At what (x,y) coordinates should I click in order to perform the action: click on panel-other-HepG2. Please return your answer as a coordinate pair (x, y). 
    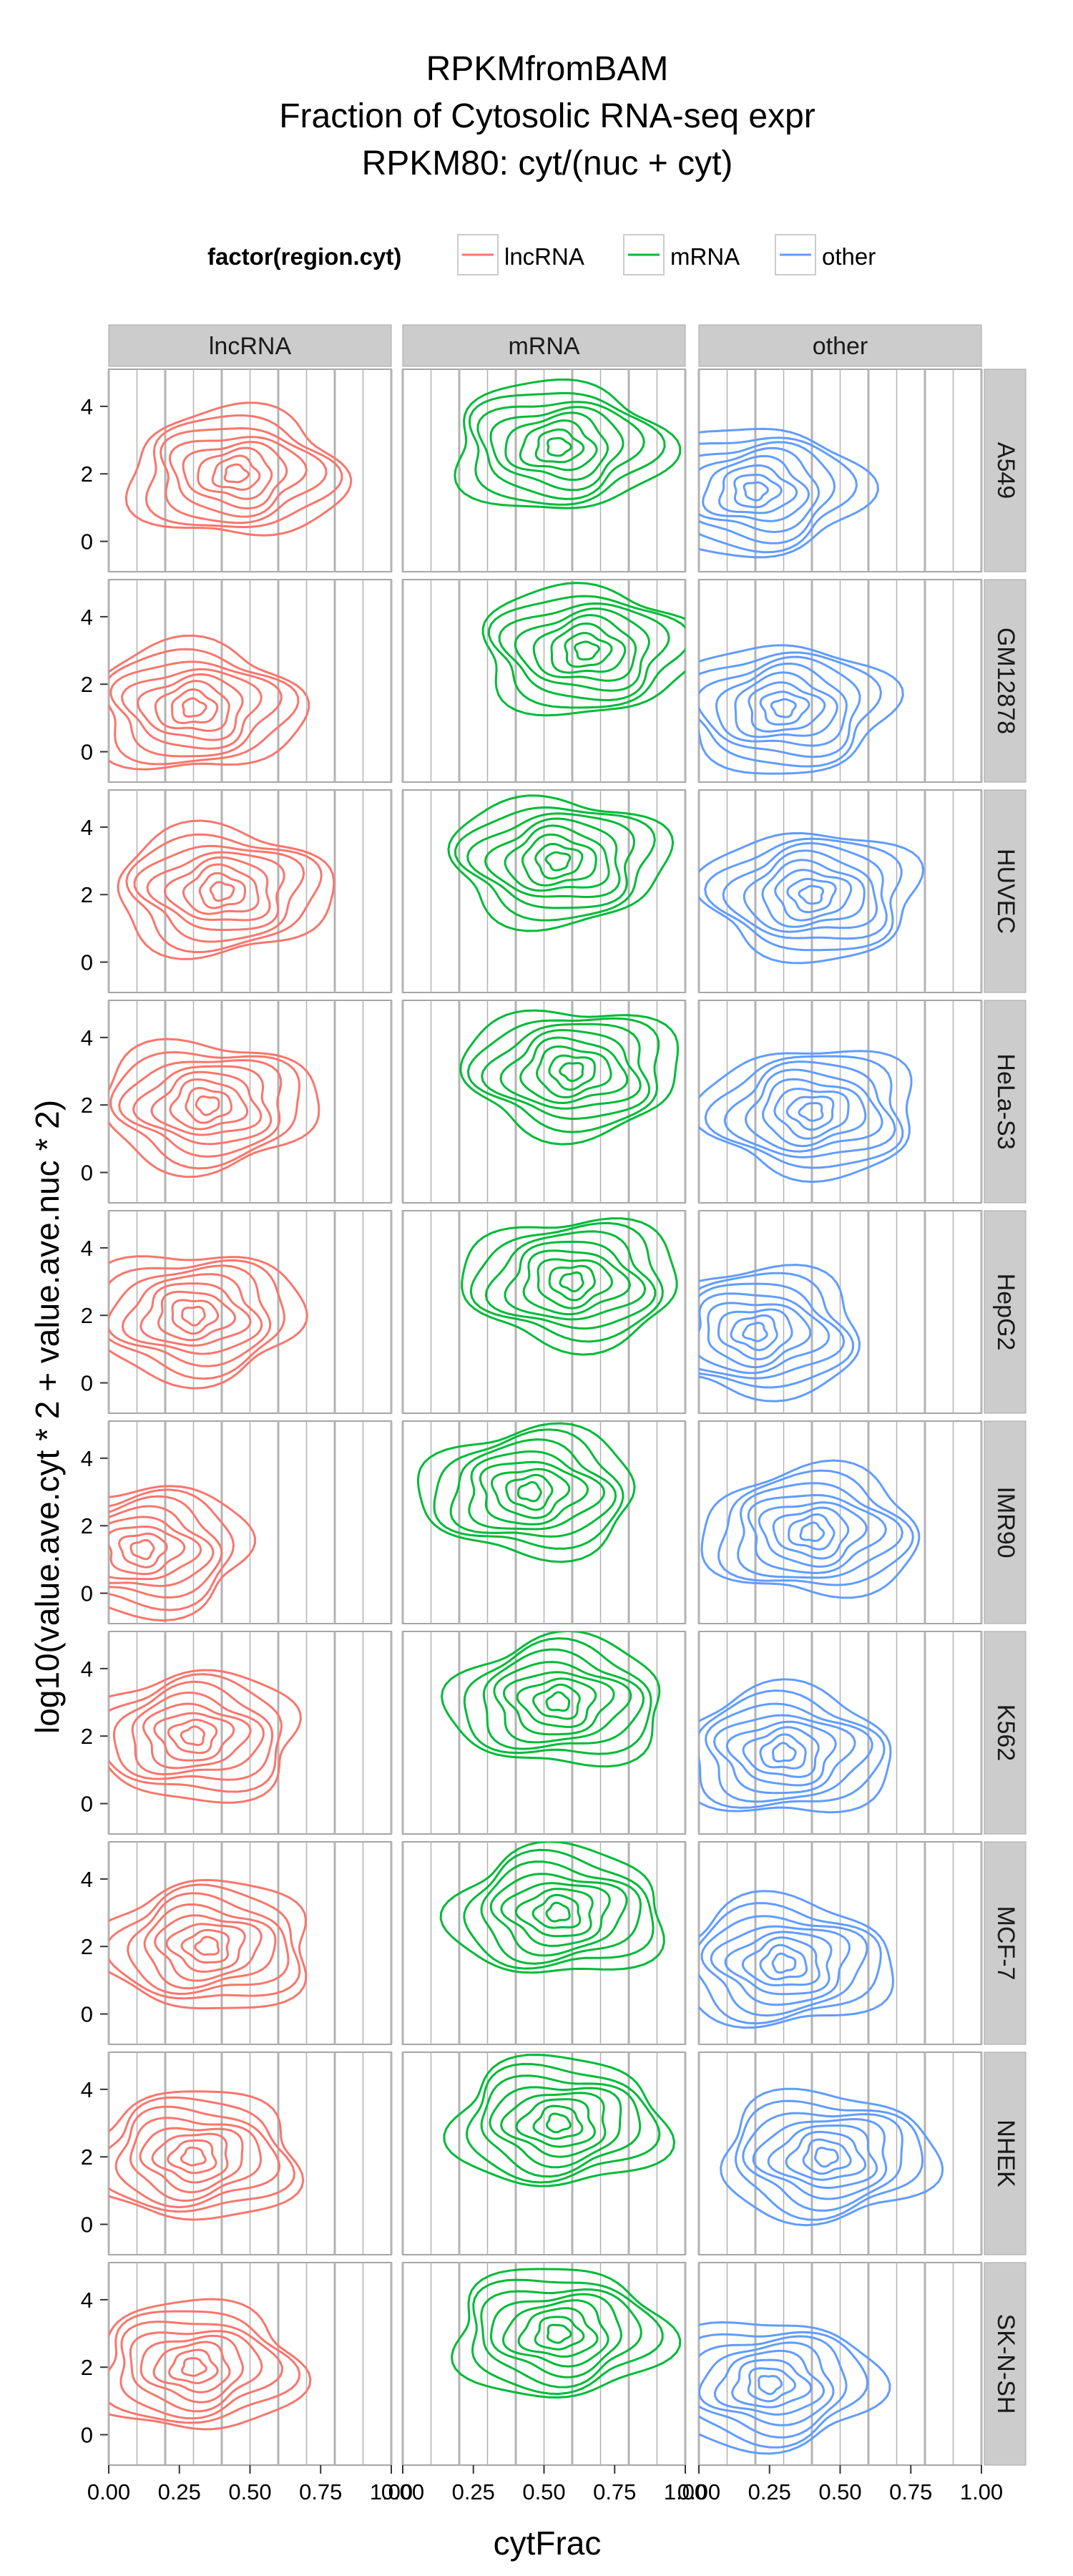
    Looking at the image, I should click on (840, 1312).